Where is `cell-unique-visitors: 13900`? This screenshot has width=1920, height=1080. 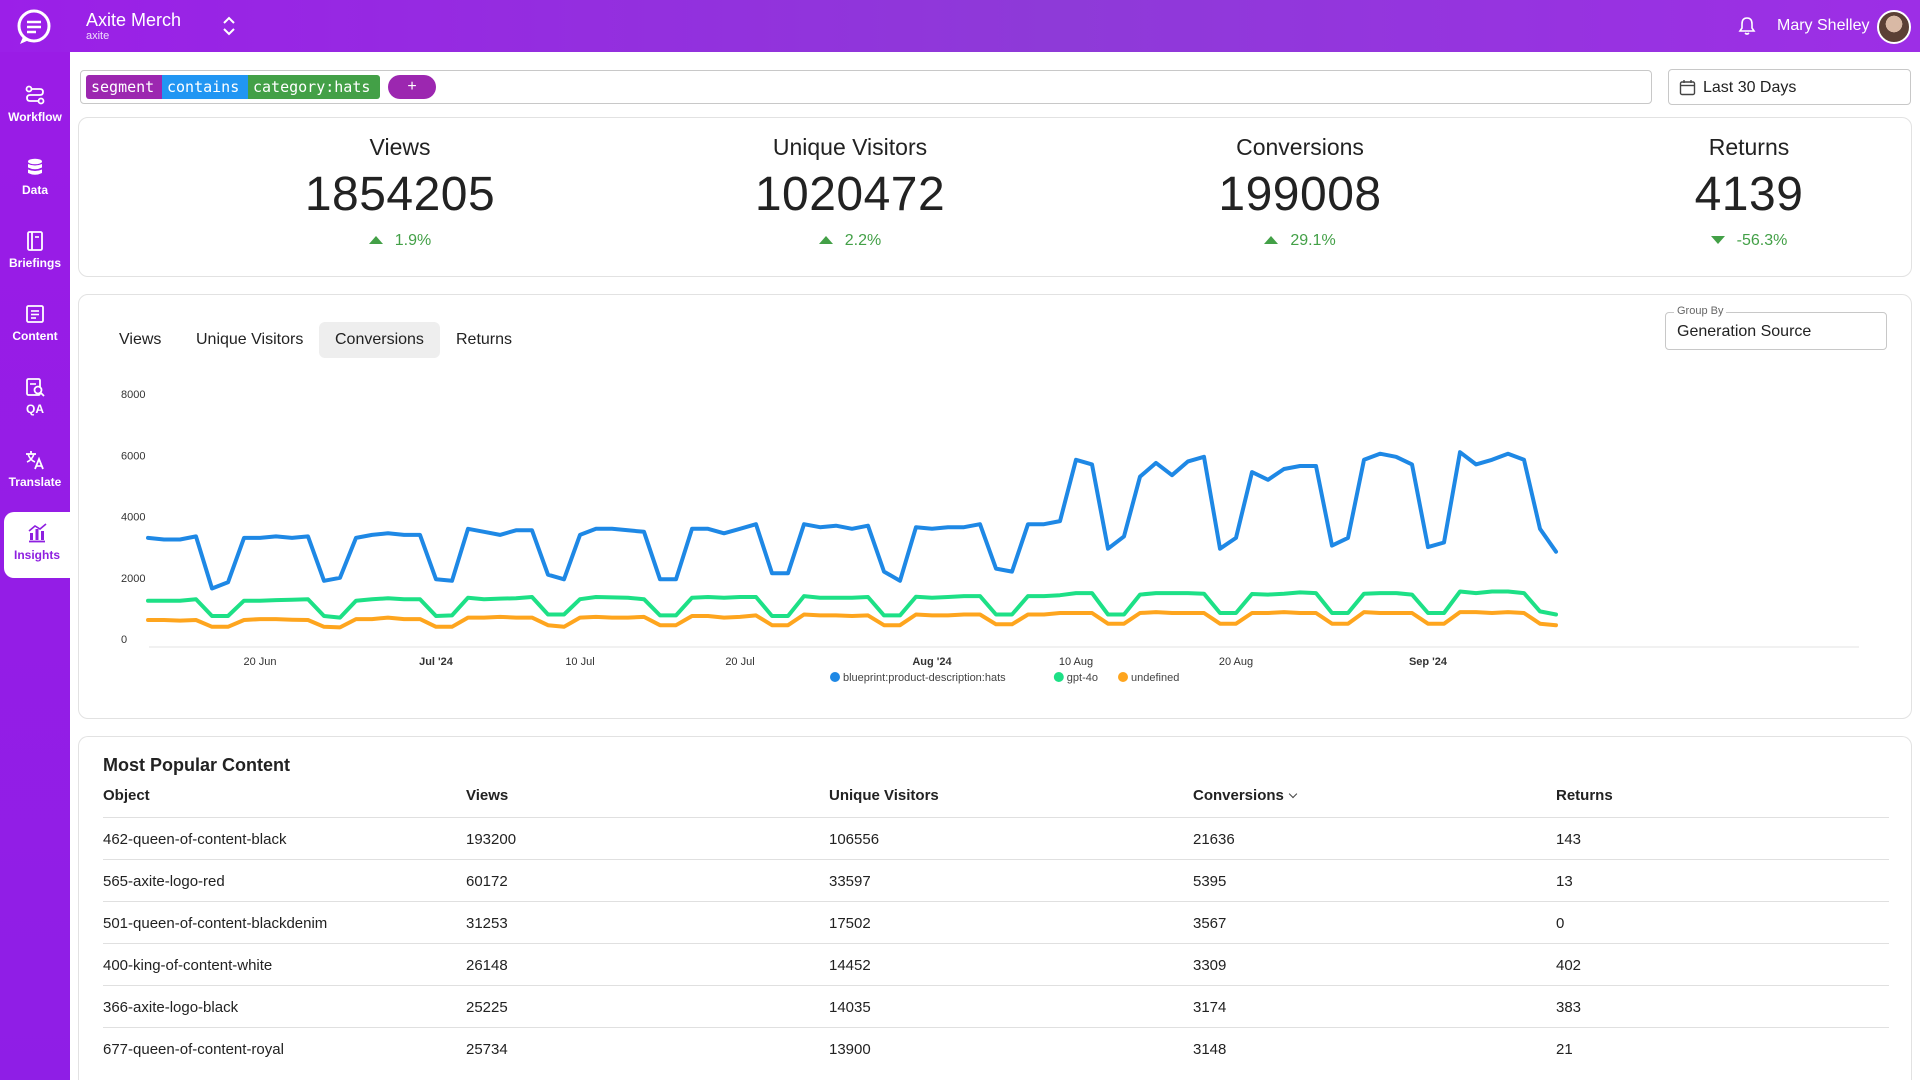
cell-unique-visitors: 13900 is located at coordinates (850, 1049).